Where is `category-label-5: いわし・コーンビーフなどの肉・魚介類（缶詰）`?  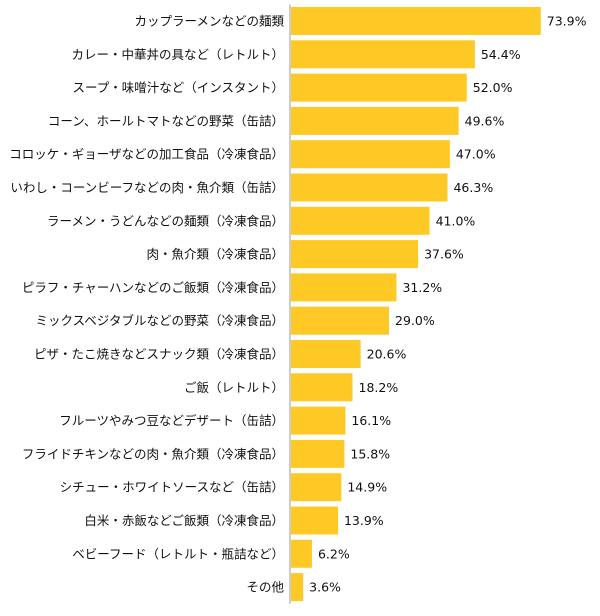
category-label-5: いわし・コーンビーフなどの肉・魚介類（缶詰） is located at coordinates (147, 187).